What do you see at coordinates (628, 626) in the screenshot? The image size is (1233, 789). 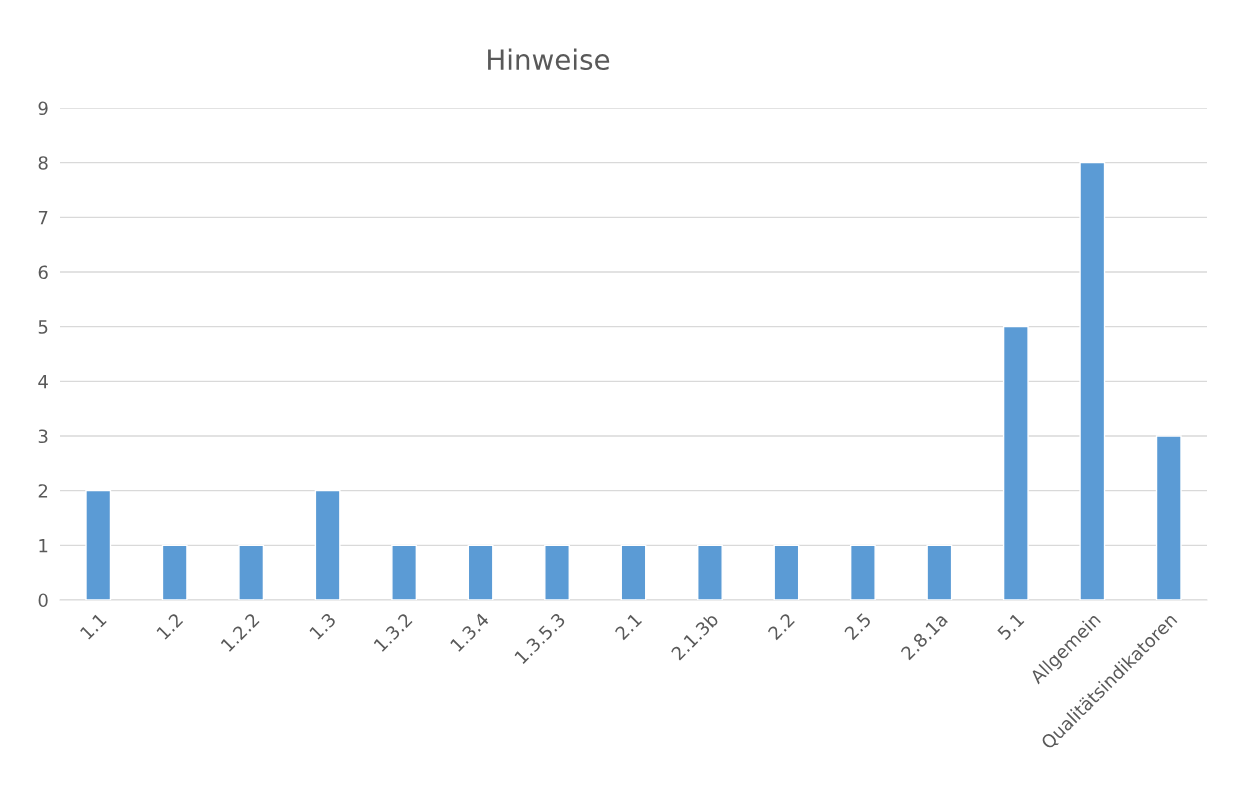 I see `x-tick-label: 2.1` at bounding box center [628, 626].